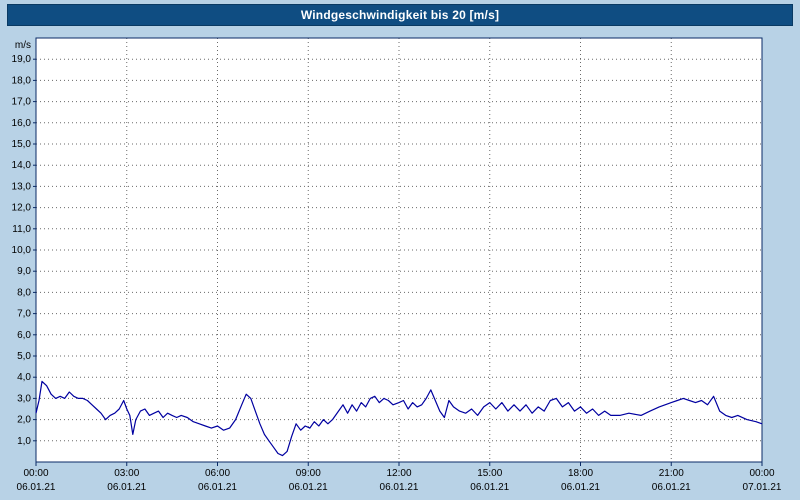 The height and width of the screenshot is (500, 800). Describe the element at coordinates (580, 473) in the screenshot. I see `x-tick-time-label: 18:00` at that location.